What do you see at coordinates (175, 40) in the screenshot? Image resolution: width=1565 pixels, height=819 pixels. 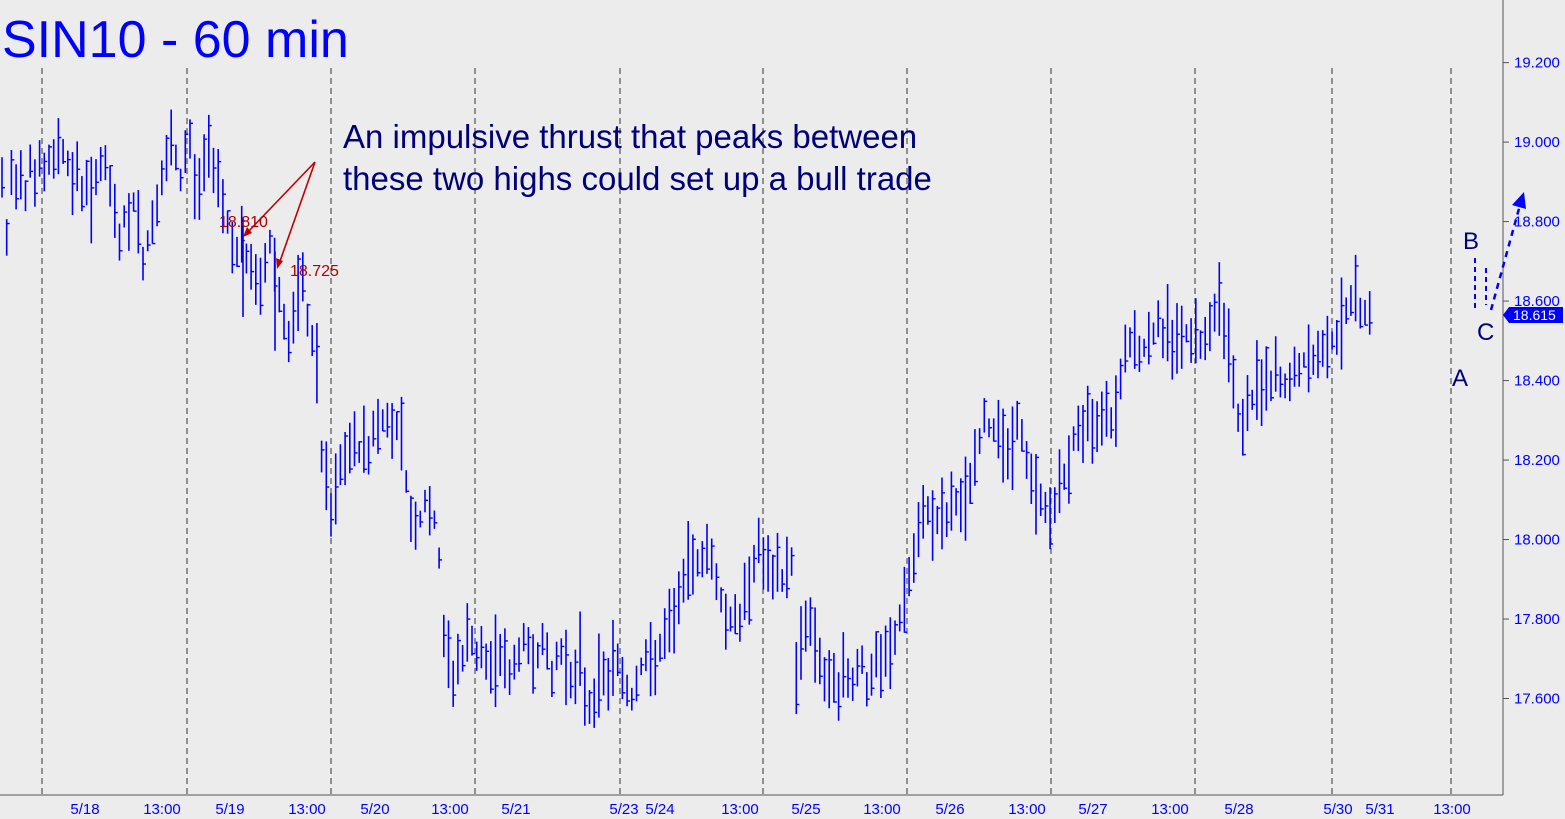 I see `chart-title: SIN10 - 60 min` at bounding box center [175, 40].